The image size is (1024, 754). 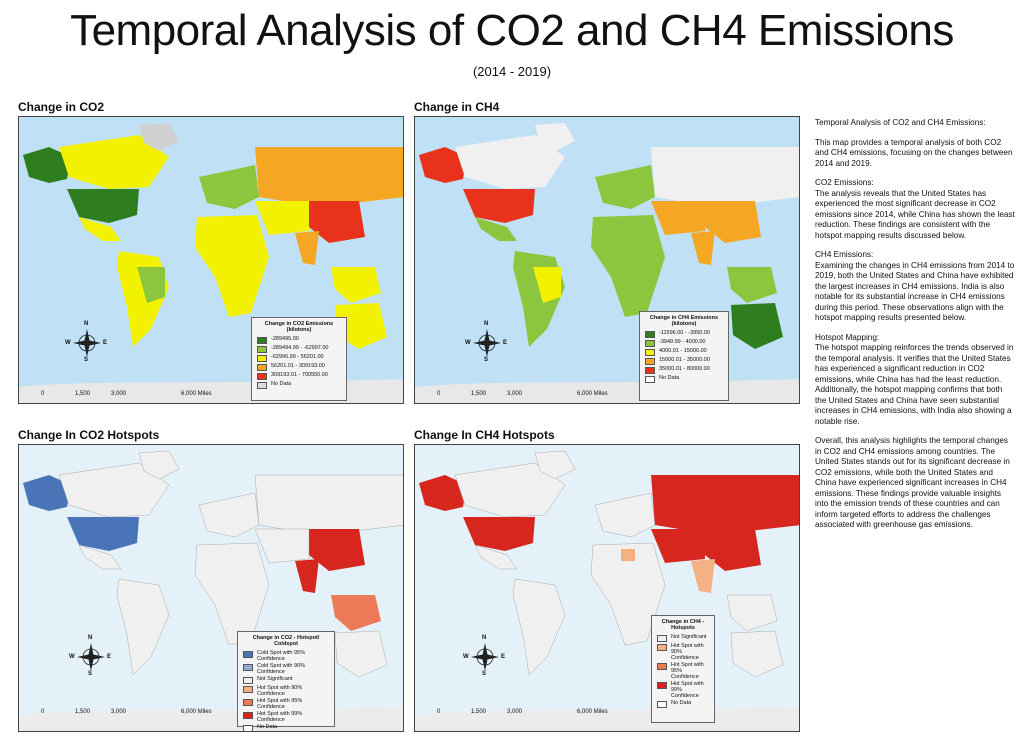 I want to click on central-asia, so click(x=678, y=546).